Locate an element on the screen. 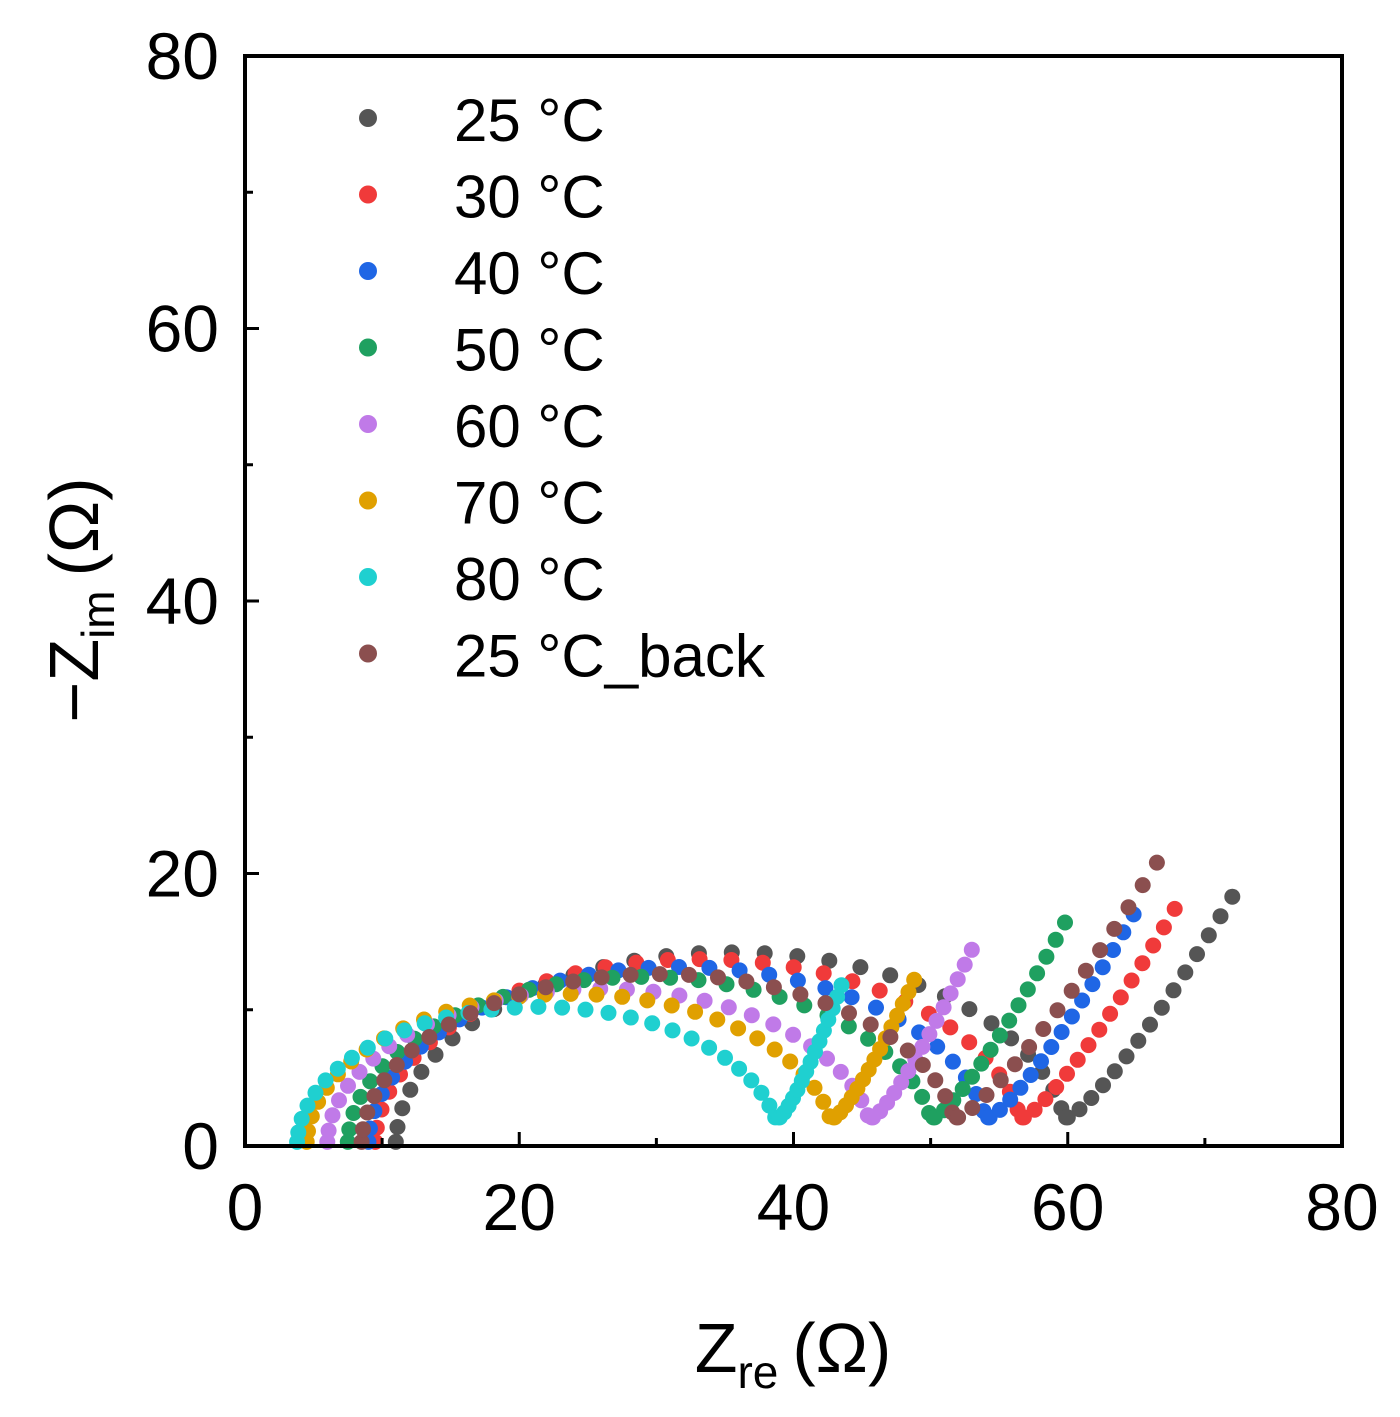 This screenshot has height=1417, width=1400. y-axis-label: −Zim (Ω) is located at coordinates (79, 599).